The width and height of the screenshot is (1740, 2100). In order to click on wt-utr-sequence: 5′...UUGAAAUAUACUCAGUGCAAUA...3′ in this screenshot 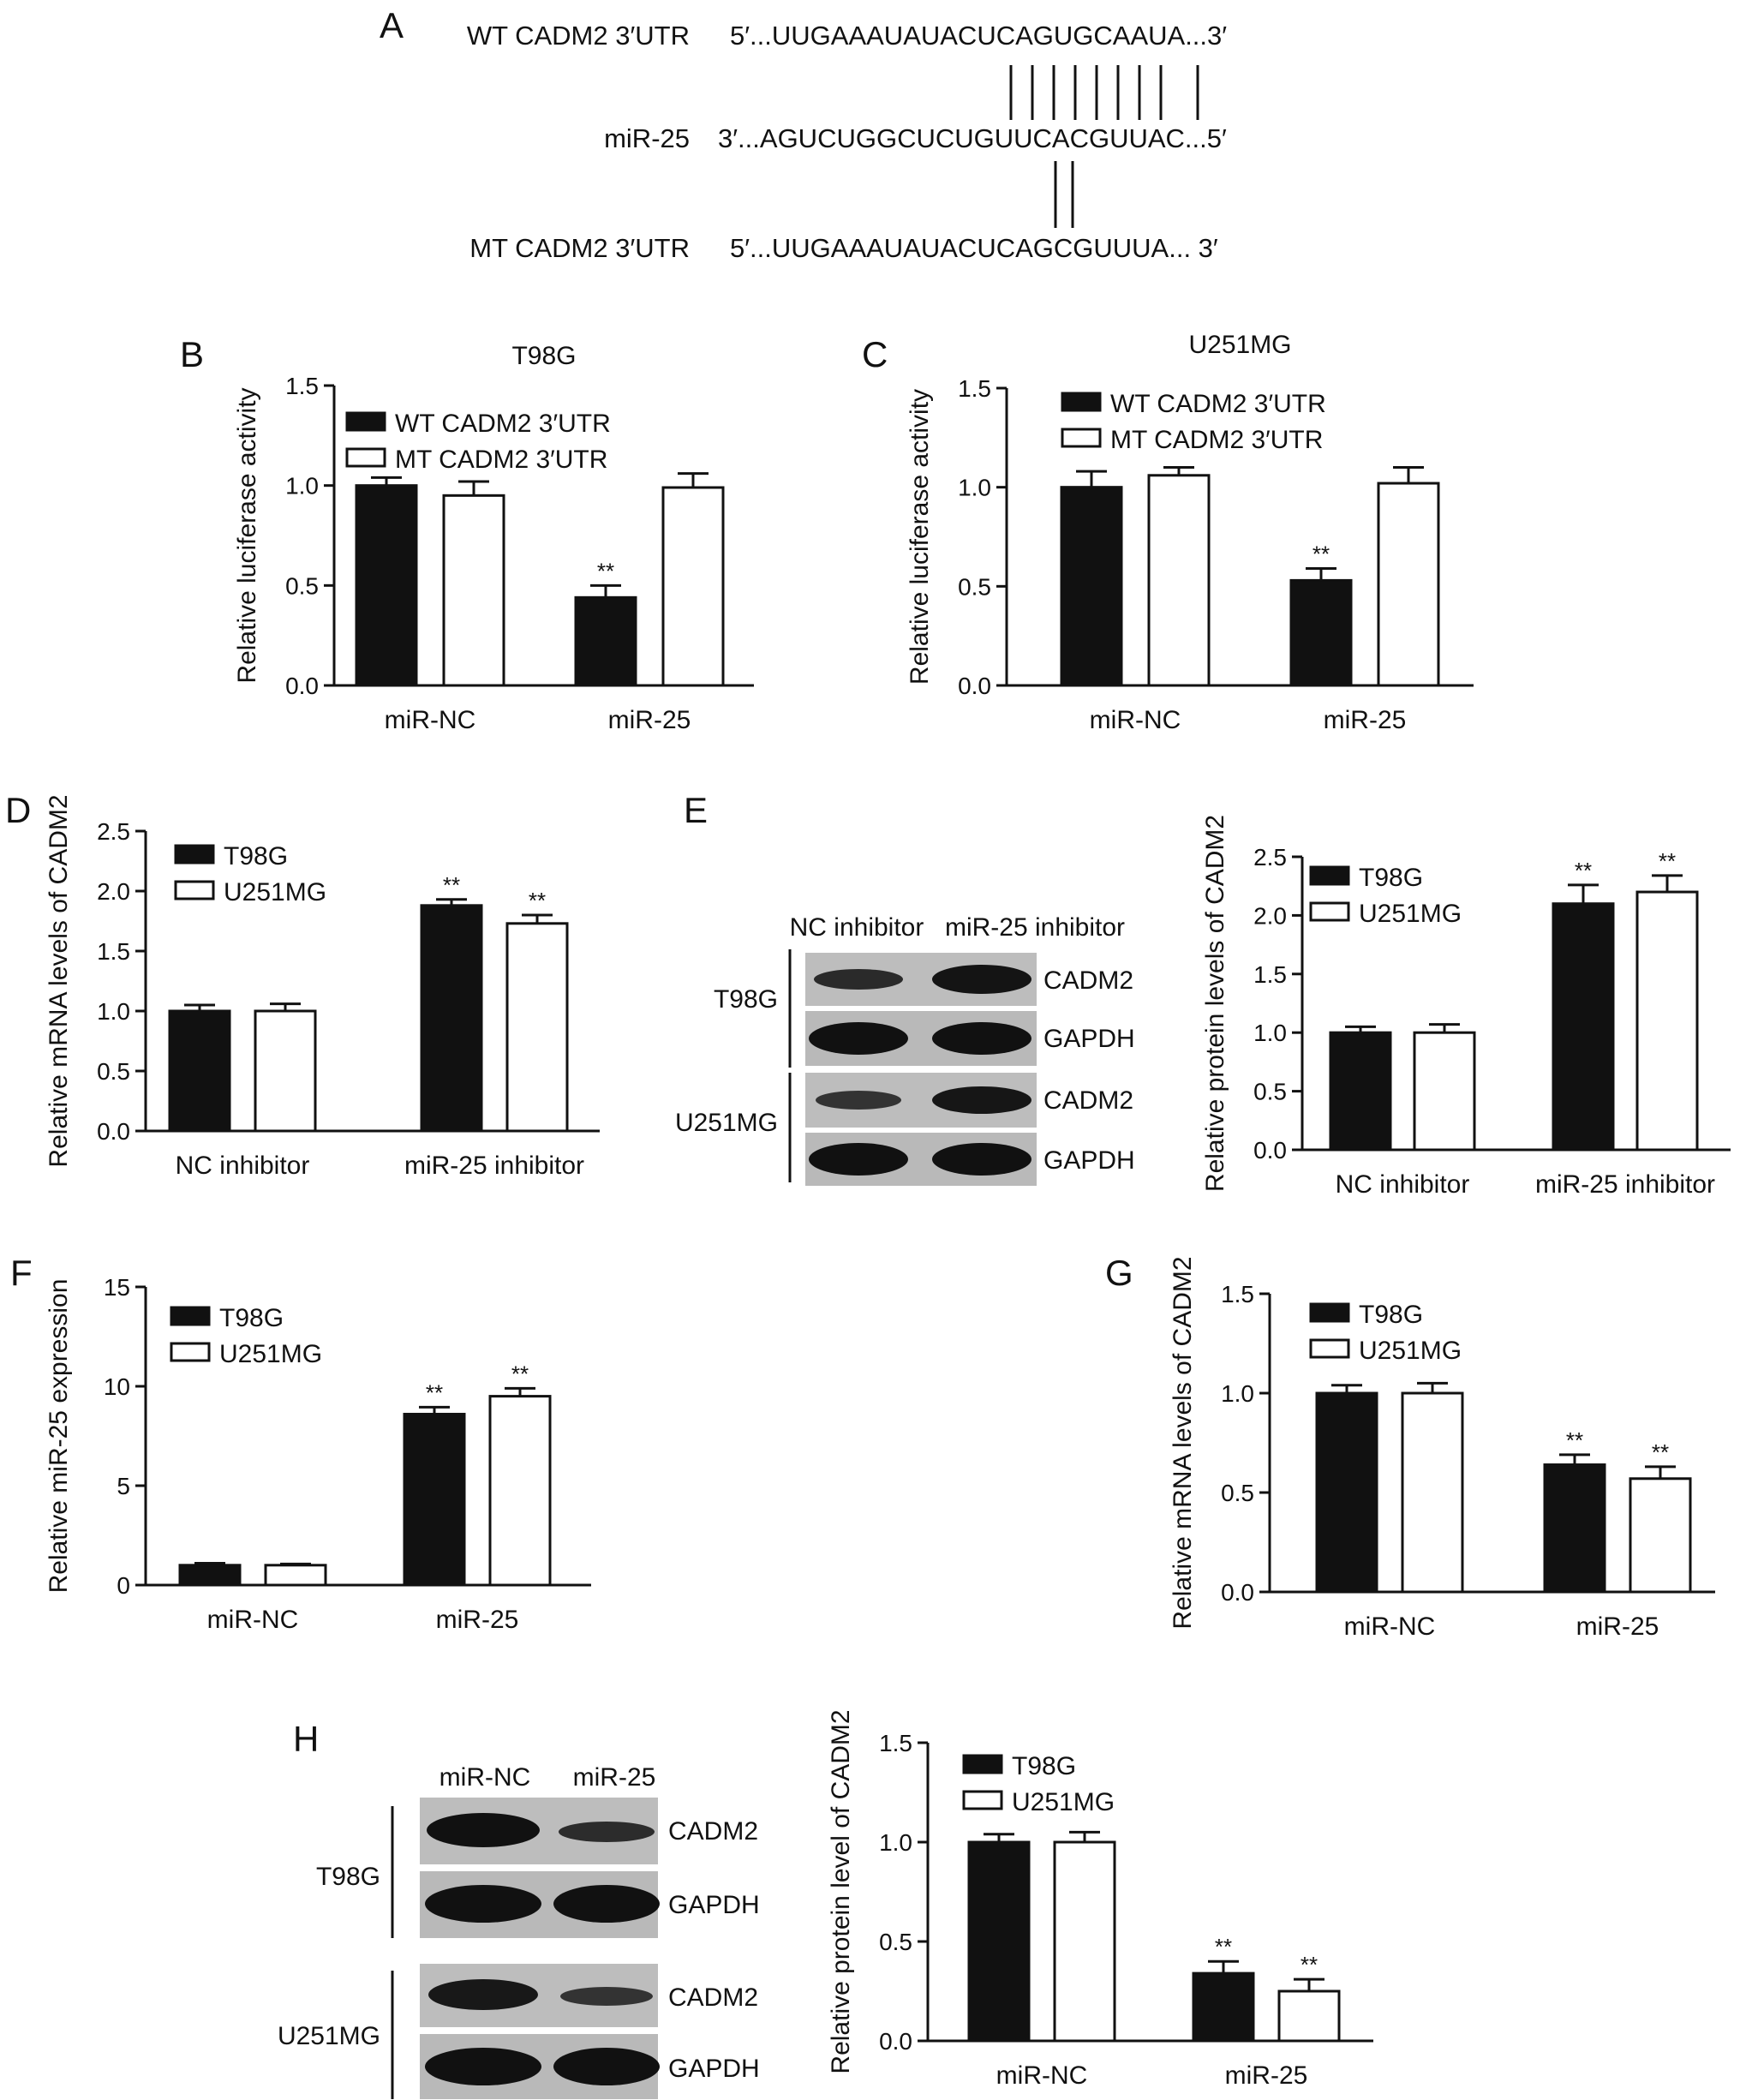, I will do `click(978, 36)`.